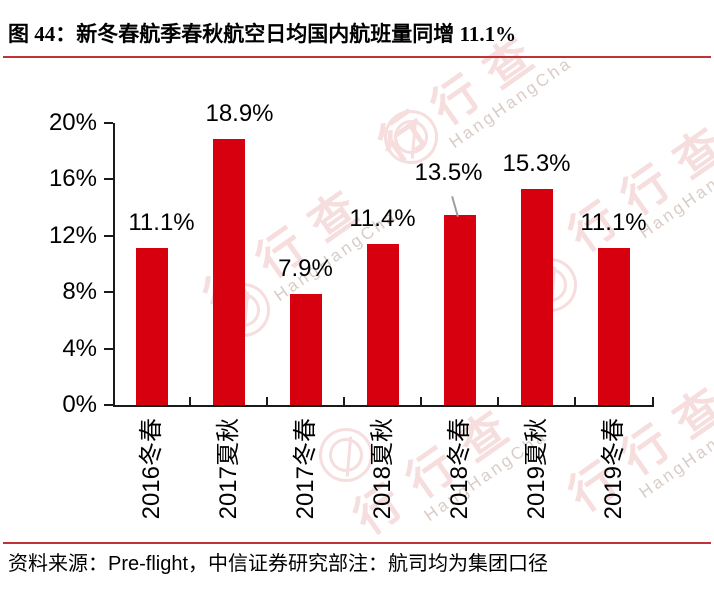 This screenshot has height=598, width=714. I want to click on x-axis-category-label: 2019夏秋, so click(536, 469).